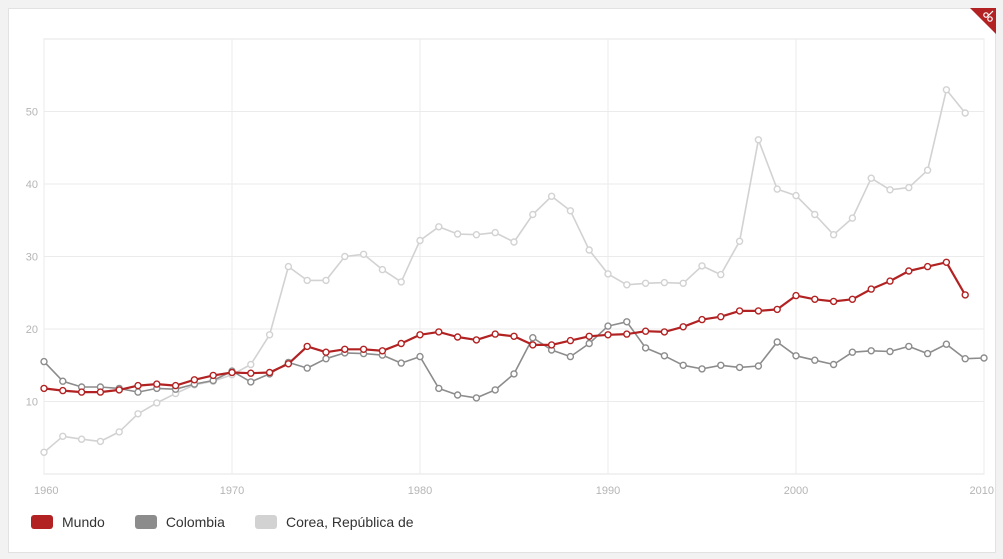 The image size is (1003, 559). Describe the element at coordinates (145, 522) in the screenshot. I see `legend-swatch-colombia` at that location.